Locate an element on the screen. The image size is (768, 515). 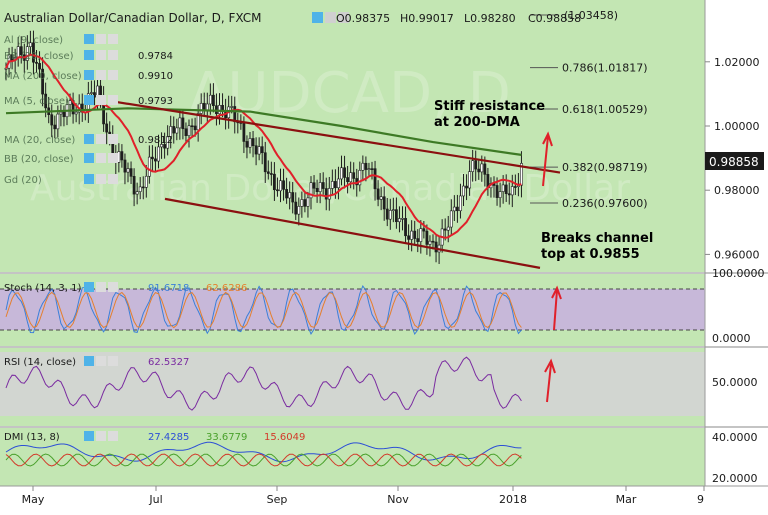
arrow-up-rsi is located at coordinates (550, 380).